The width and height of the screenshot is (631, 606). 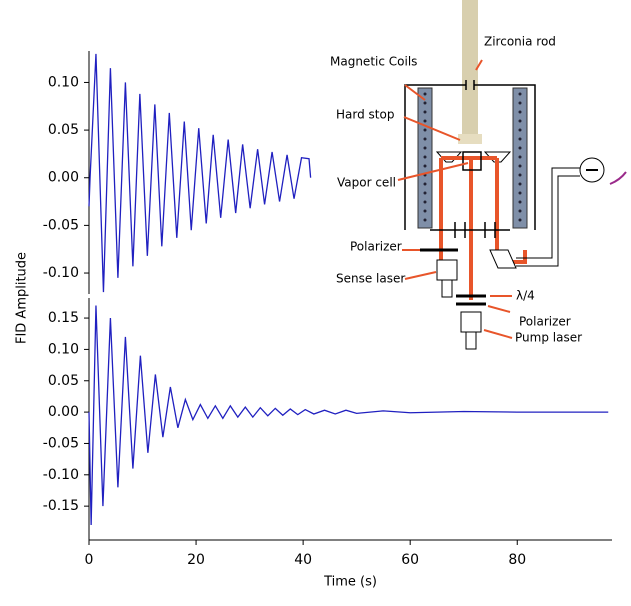 What do you see at coordinates (517, 560) in the screenshot?
I see `x-tick-label: 80` at bounding box center [517, 560].